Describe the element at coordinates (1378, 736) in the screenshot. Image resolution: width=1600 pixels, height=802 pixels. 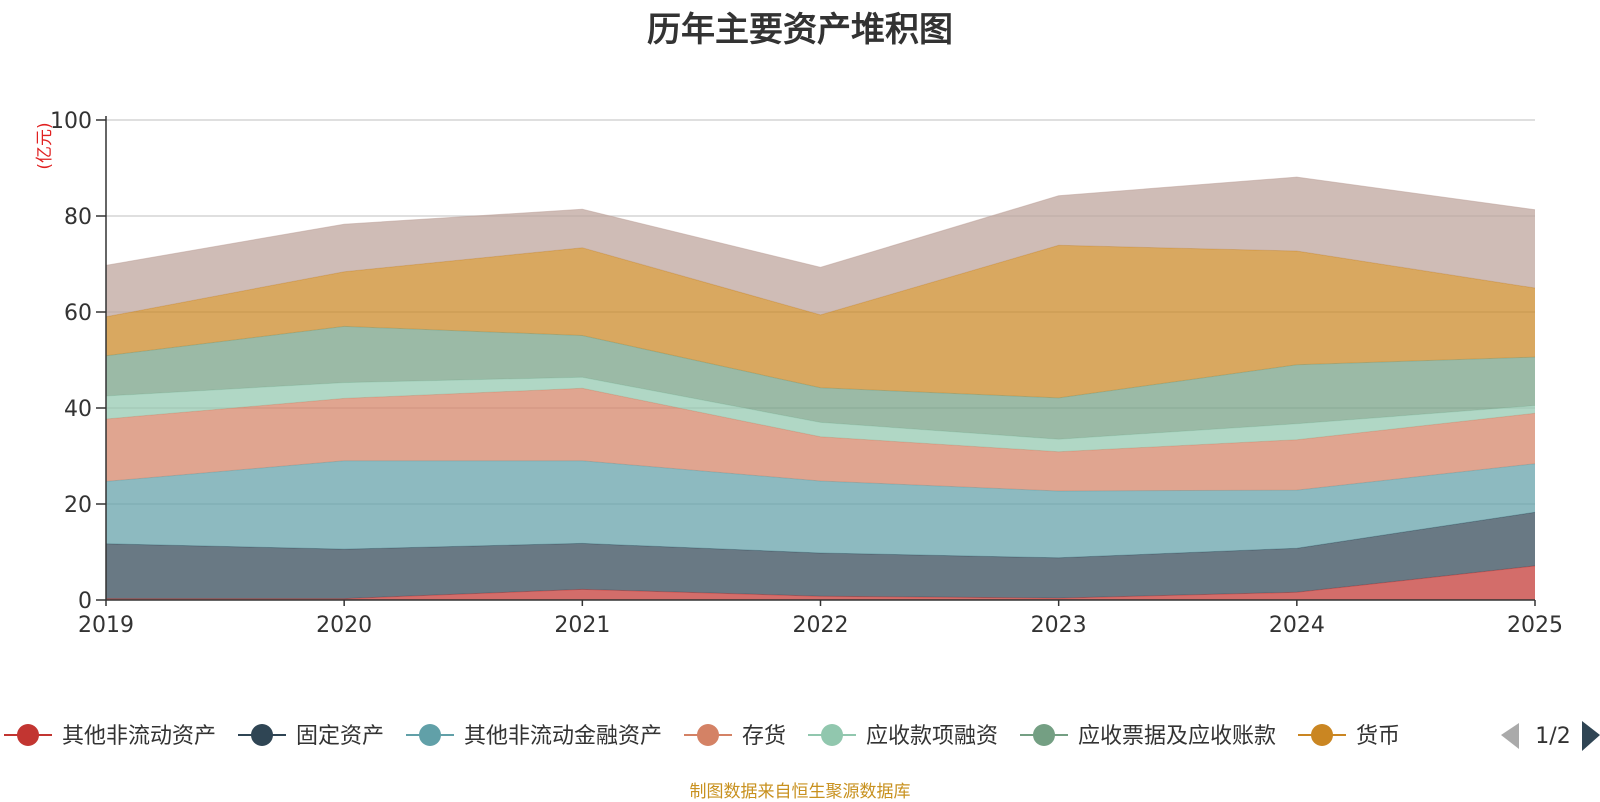
I see `legend-label: 货币` at that location.